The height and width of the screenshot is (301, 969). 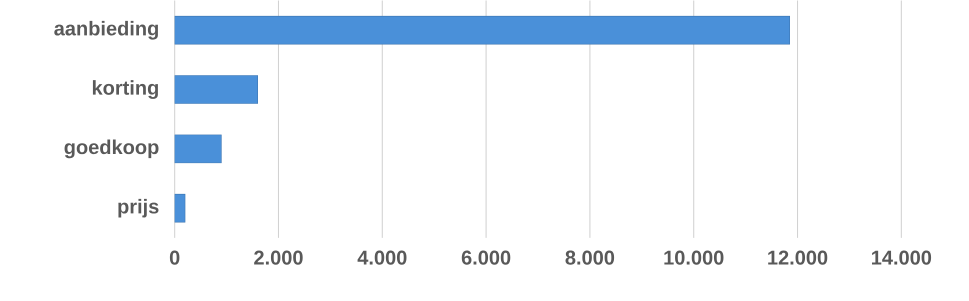 I want to click on x-tick-label: 12.000, so click(x=798, y=257).